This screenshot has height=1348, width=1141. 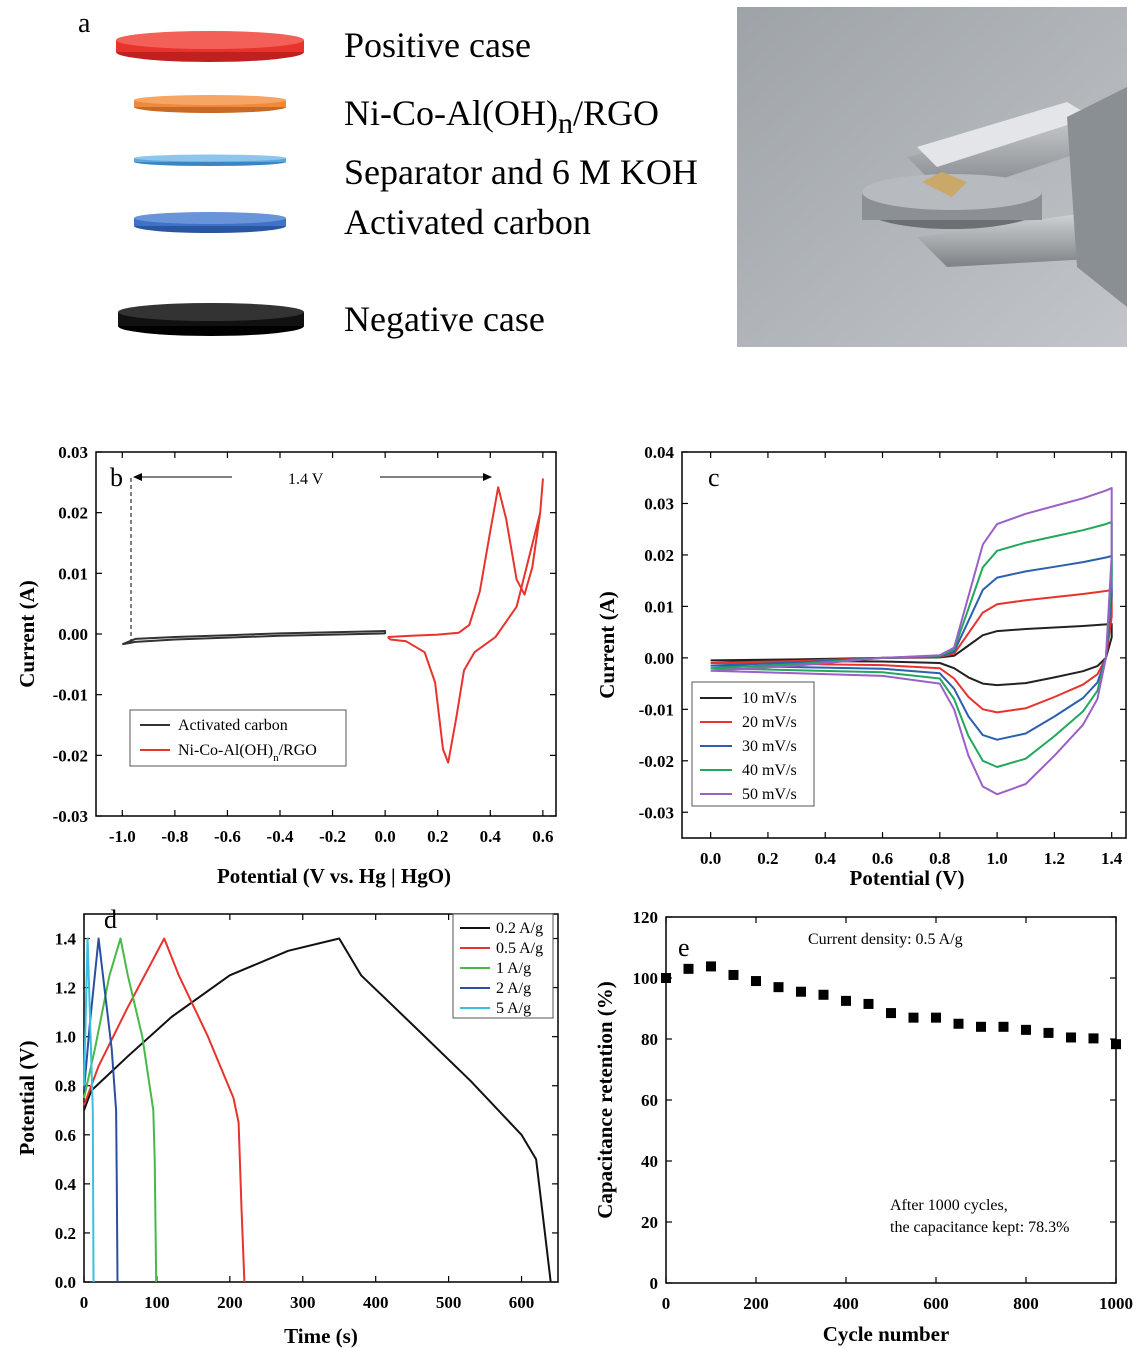 What do you see at coordinates (659, 555) in the screenshot?
I see `y-tick-label: 0.02` at bounding box center [659, 555].